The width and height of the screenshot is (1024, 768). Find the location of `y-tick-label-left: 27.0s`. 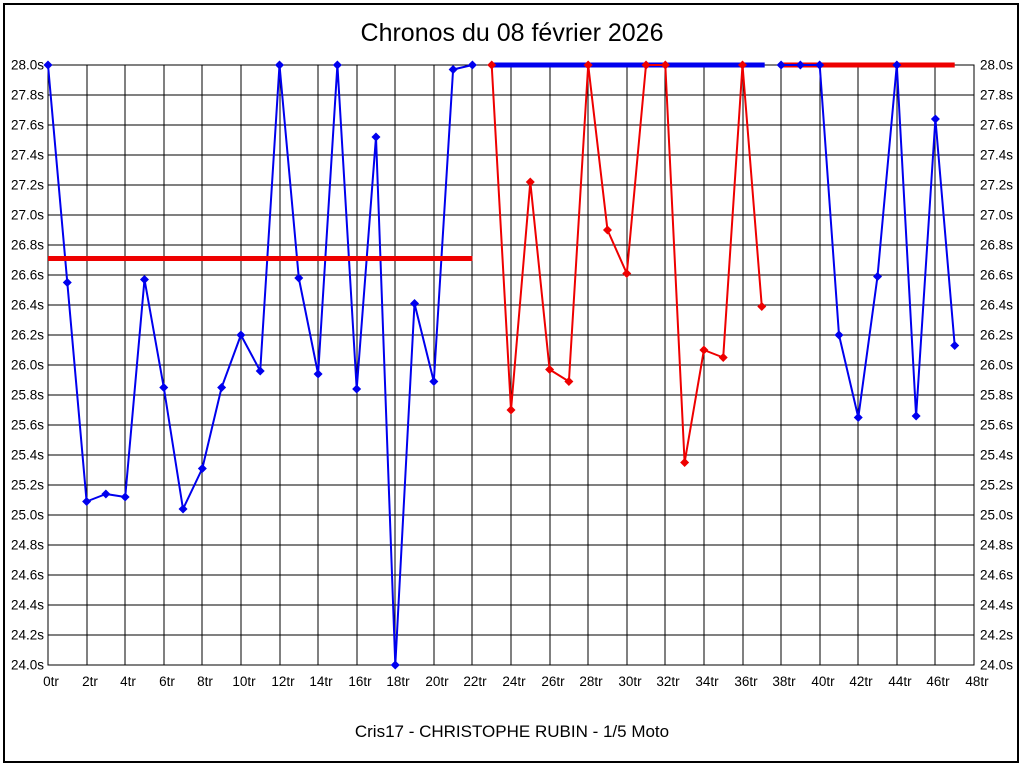

y-tick-label-left: 27.0s is located at coordinates (27, 215).